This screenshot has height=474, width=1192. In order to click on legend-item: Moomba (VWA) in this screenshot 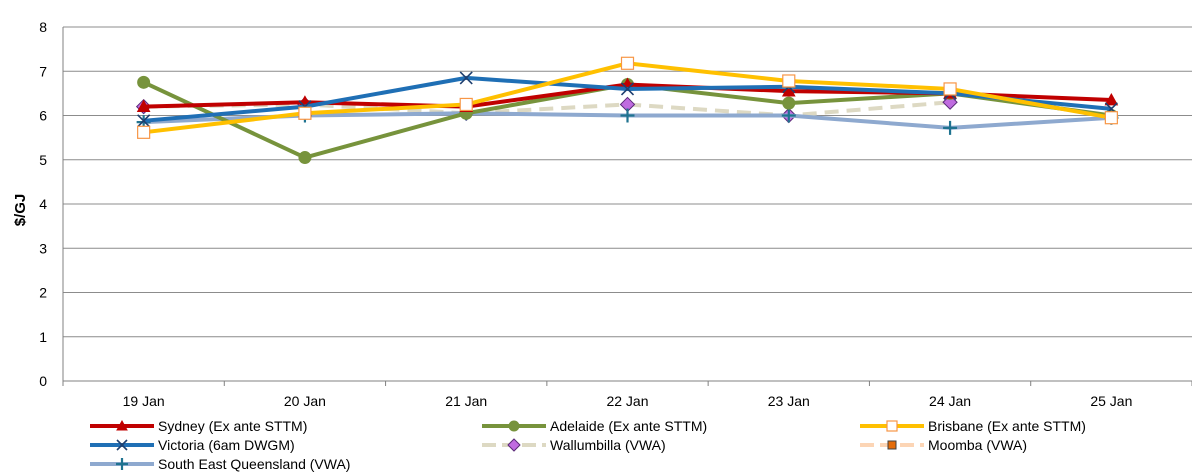, I will do `click(943, 445)`.